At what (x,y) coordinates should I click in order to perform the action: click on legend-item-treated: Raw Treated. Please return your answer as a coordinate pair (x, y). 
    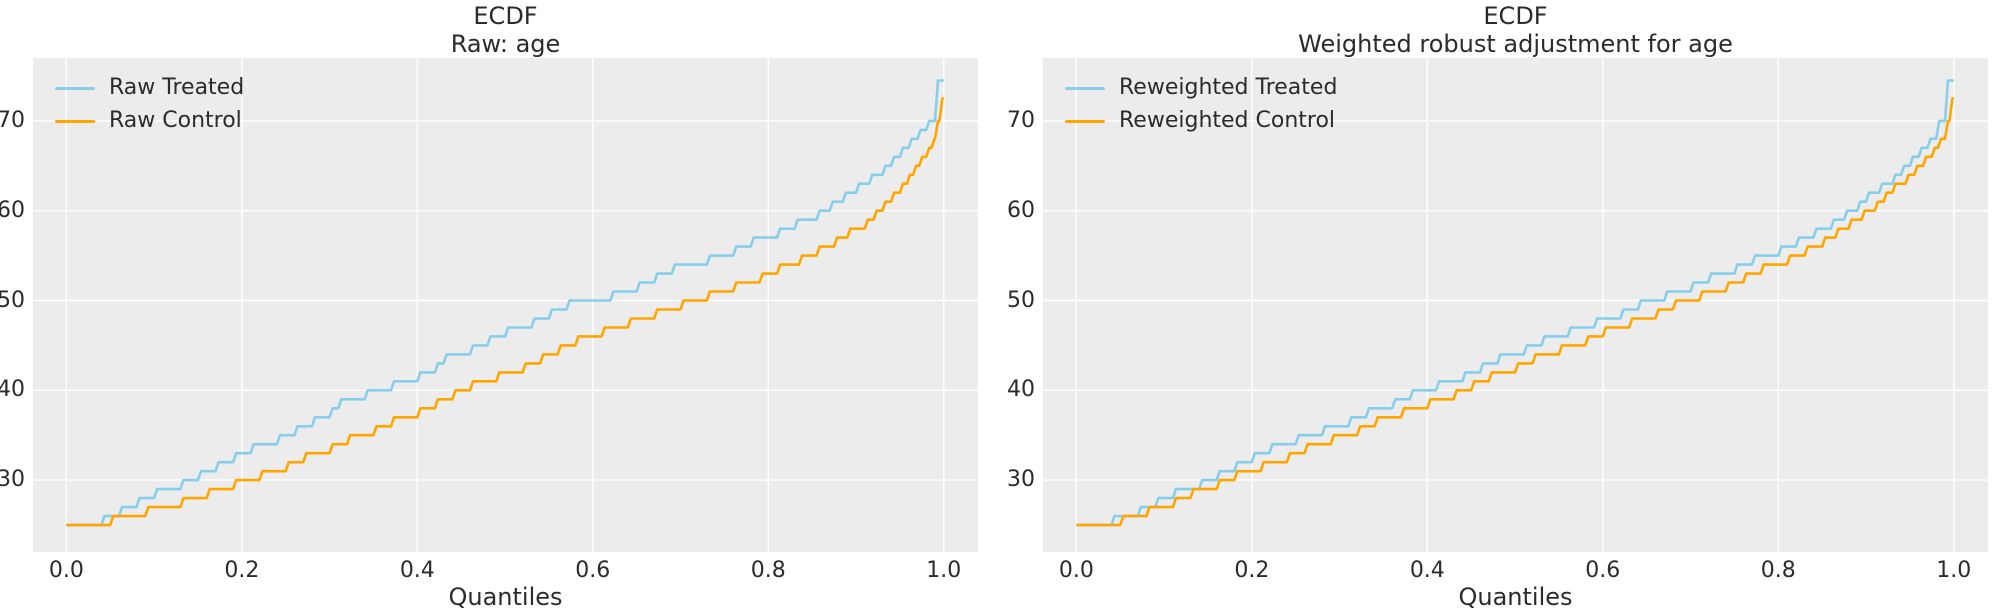
    Looking at the image, I should click on (149, 88).